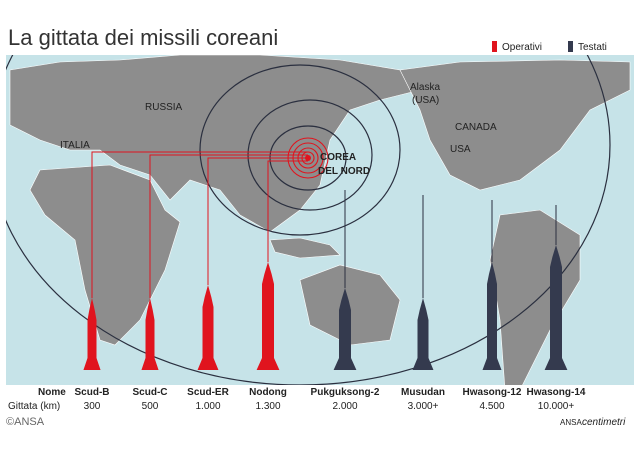 The width and height of the screenshot is (640, 453). Describe the element at coordinates (425, 100) in the screenshot. I see `map-label: (USA)` at that location.